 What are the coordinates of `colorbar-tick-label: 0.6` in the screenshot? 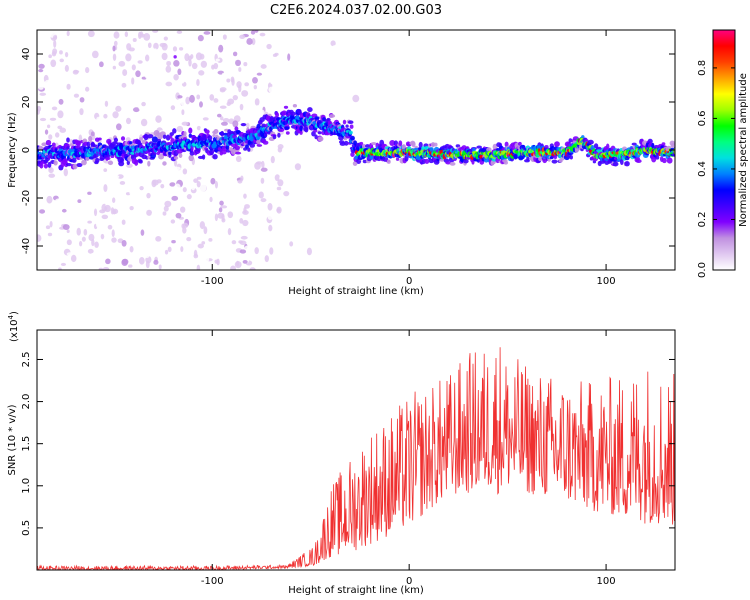 It's located at (702, 118).